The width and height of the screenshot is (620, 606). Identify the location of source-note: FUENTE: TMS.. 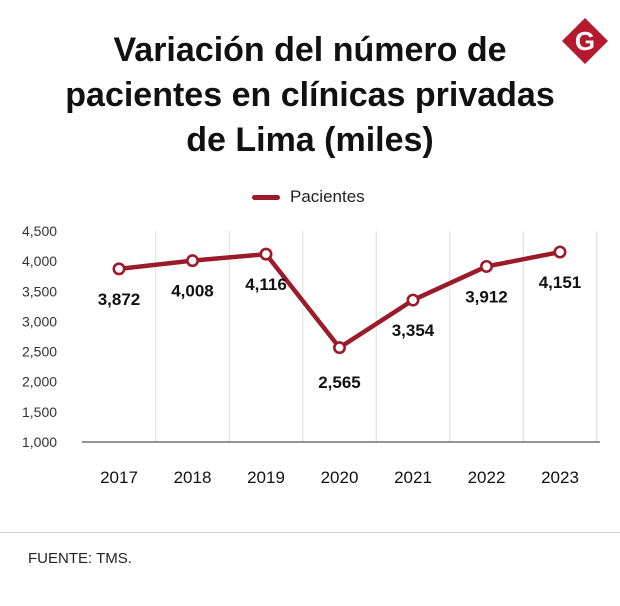
(80, 558).